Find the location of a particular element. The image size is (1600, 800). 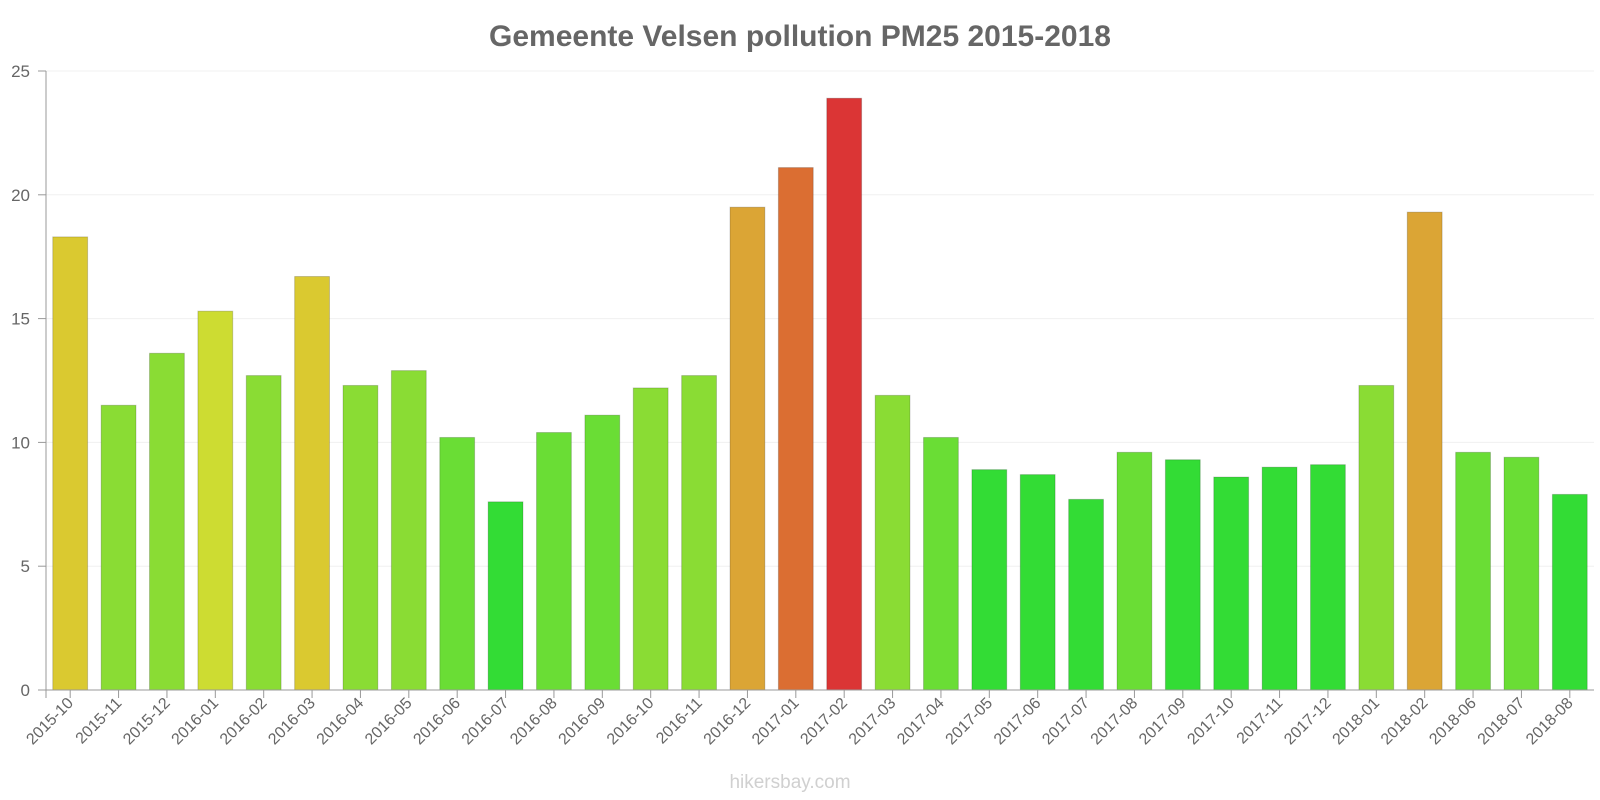

x-tick-label: 2018-07 is located at coordinates (1502, 722).